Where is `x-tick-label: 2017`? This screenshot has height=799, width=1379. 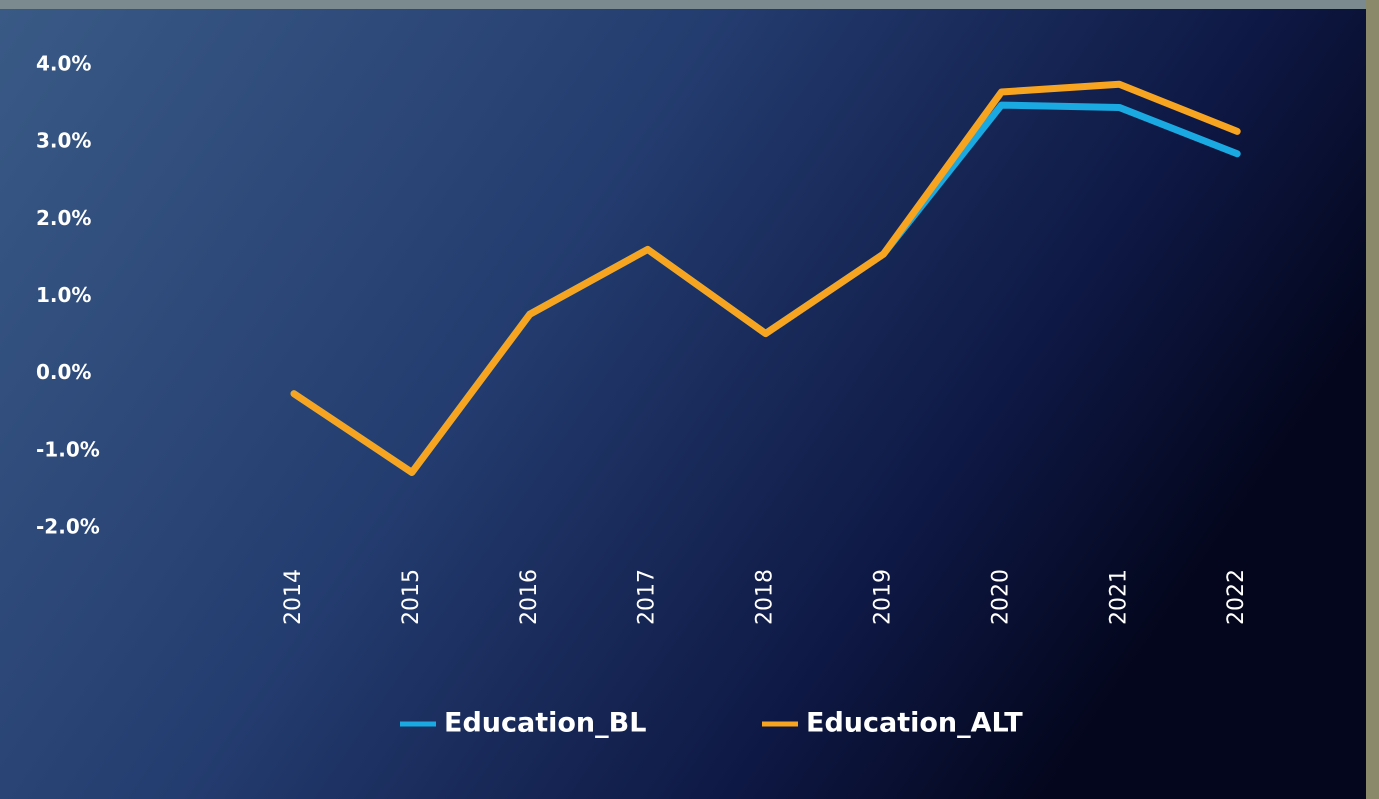
x-tick-label: 2017 is located at coordinates (647, 597).